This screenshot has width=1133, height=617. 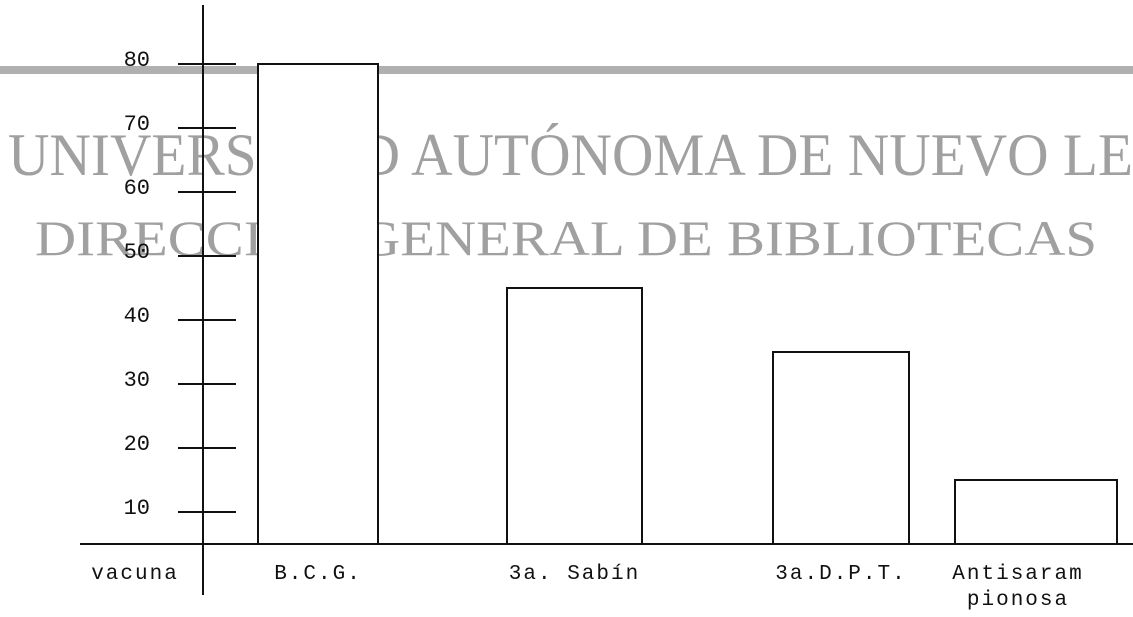 I want to click on watermark-band, so click(x=566, y=70).